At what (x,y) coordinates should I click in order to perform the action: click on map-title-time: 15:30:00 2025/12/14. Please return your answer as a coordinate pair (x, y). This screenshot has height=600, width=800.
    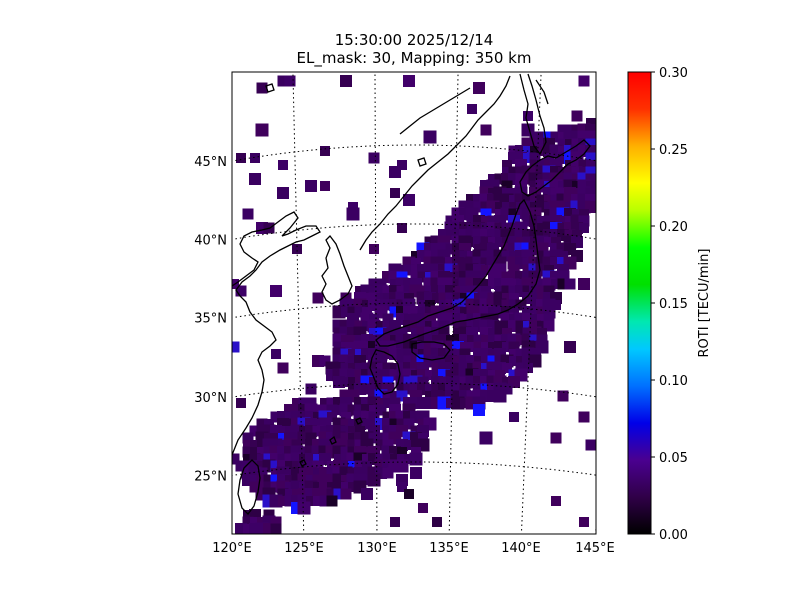
    Looking at the image, I should click on (414, 40).